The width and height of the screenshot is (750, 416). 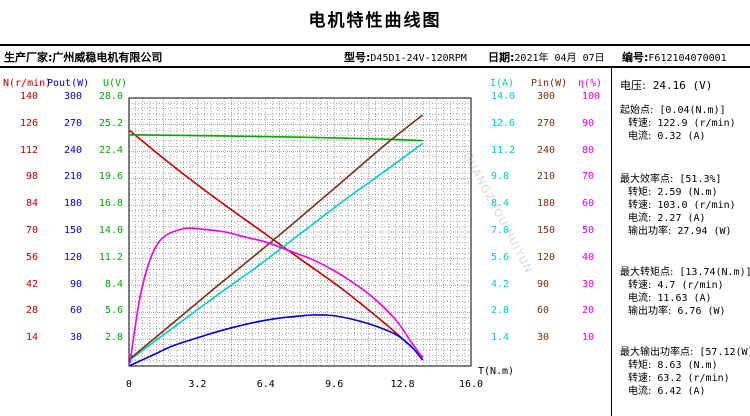 What do you see at coordinates (673, 108) in the screenshot?
I see `info-block-heading: 起始点: [0.04(N.m)]` at bounding box center [673, 108].